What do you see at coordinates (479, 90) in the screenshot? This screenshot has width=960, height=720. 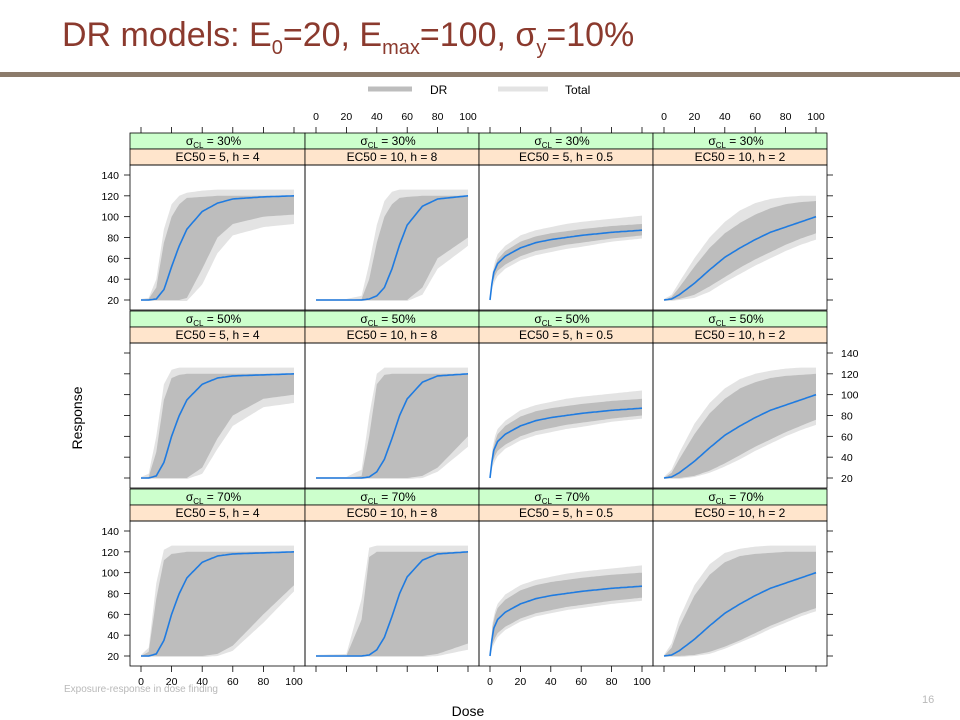 I see `legend: DR Total` at bounding box center [479, 90].